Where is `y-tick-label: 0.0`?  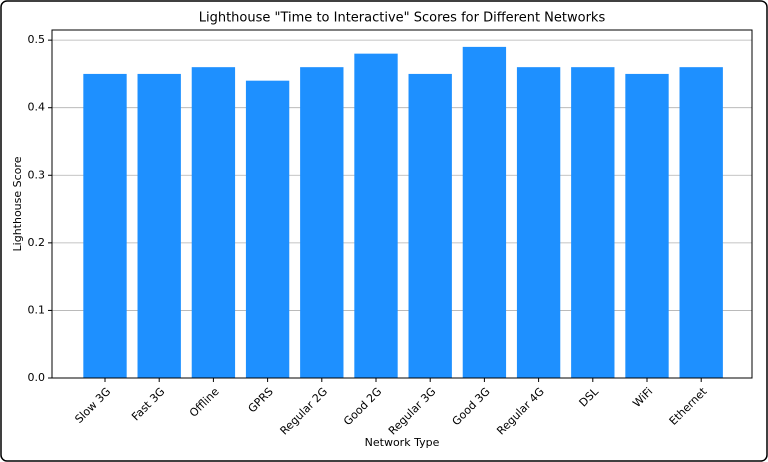 y-tick-label: 0.0 is located at coordinates (37, 377).